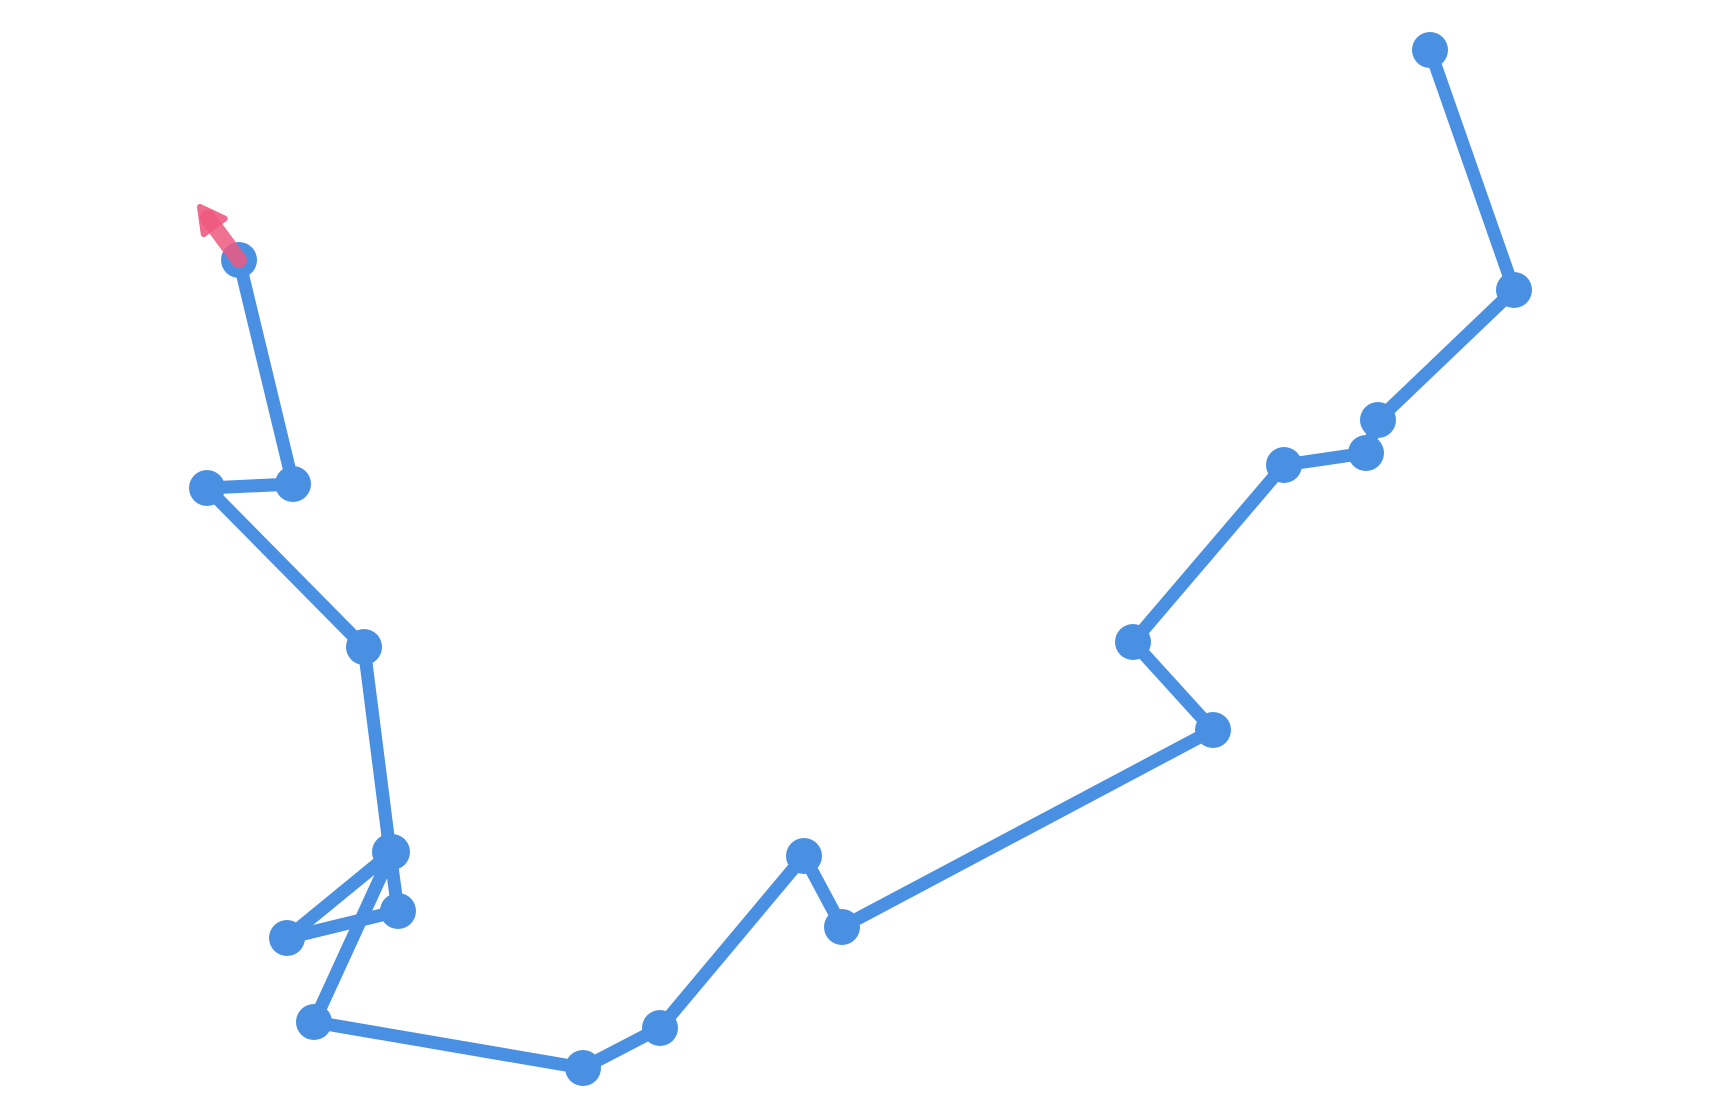  Describe the element at coordinates (212, 221) in the screenshot. I see `arrow-head` at that location.